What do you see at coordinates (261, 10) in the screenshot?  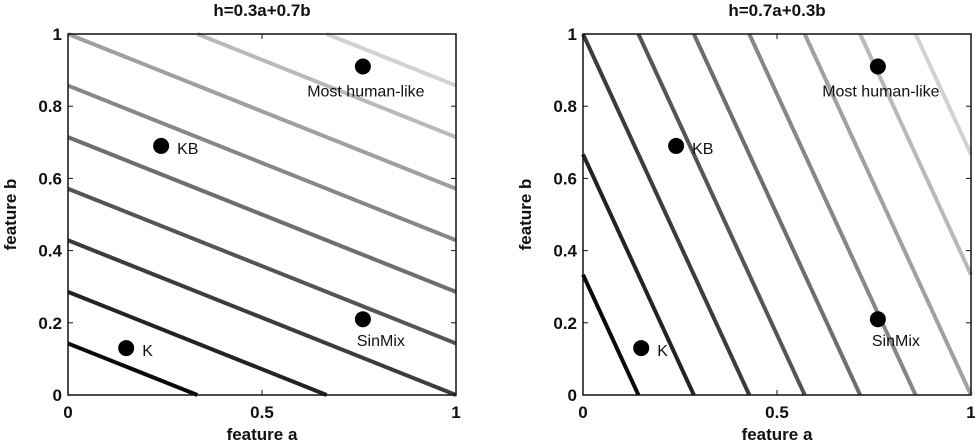 I see `chart-title: h=0.3a+0.7b` at bounding box center [261, 10].